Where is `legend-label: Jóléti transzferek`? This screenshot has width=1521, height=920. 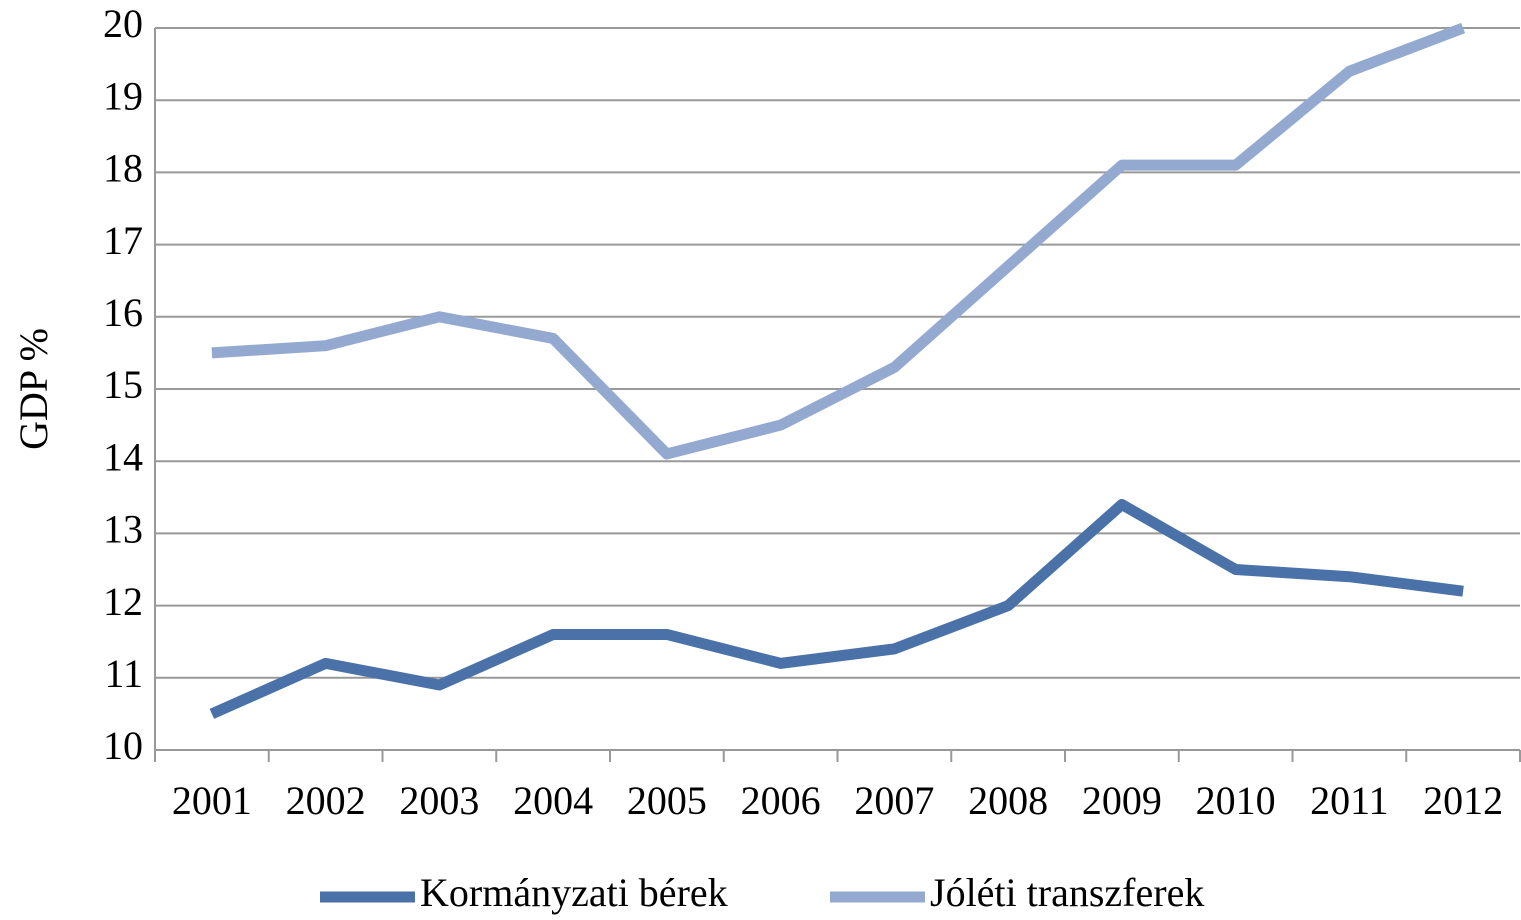 legend-label: Jóléti transzferek is located at coordinates (1067, 892).